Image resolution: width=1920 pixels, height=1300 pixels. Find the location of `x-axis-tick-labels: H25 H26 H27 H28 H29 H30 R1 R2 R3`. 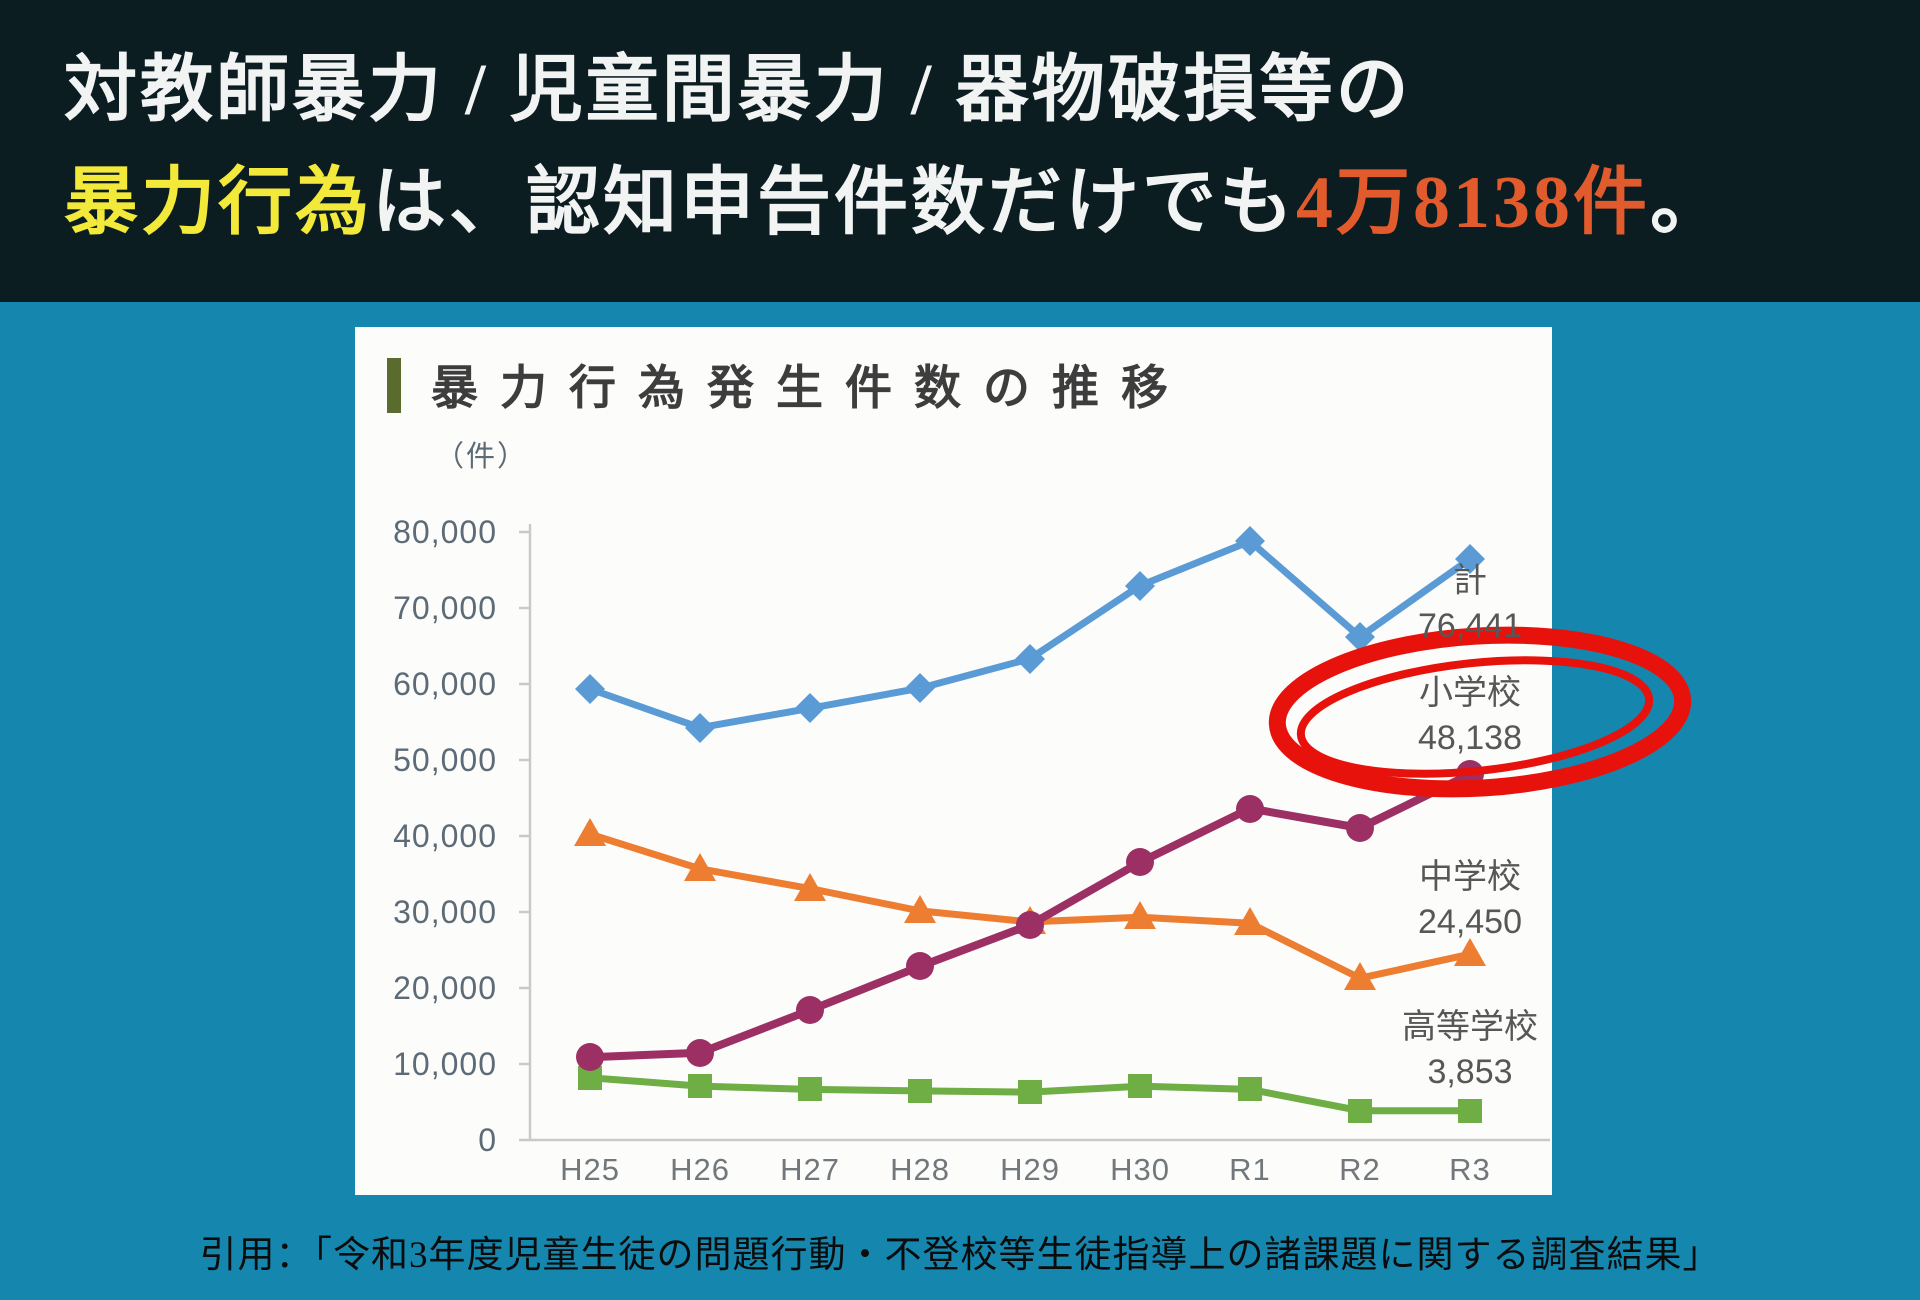

x-axis-tick-labels: H25 H26 H27 H28 H29 H30 R1 R2 R3 is located at coordinates (1030, 1170).